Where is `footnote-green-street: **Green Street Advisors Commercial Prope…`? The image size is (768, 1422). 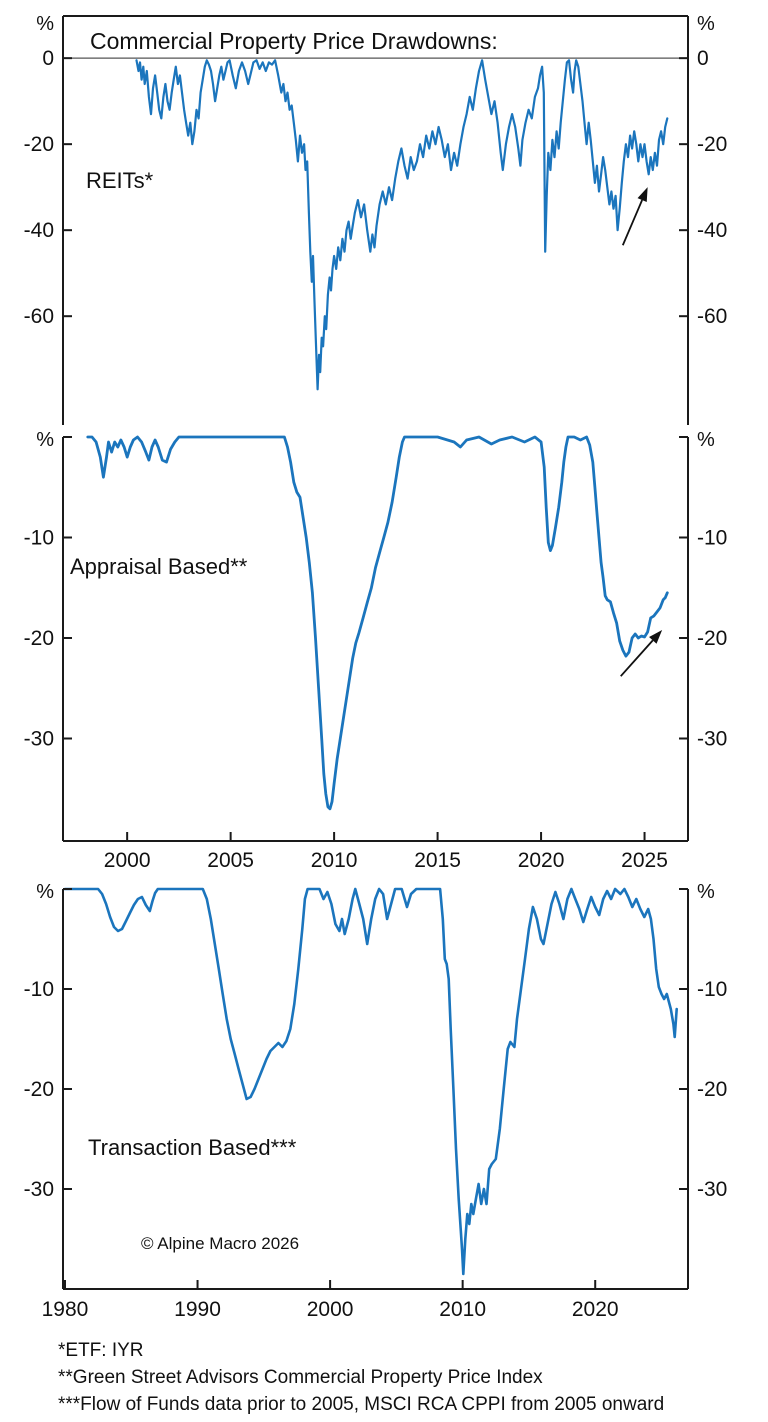
footnote-green-street: **Green Street Advisors Commercial Prope… is located at coordinates (300, 1377).